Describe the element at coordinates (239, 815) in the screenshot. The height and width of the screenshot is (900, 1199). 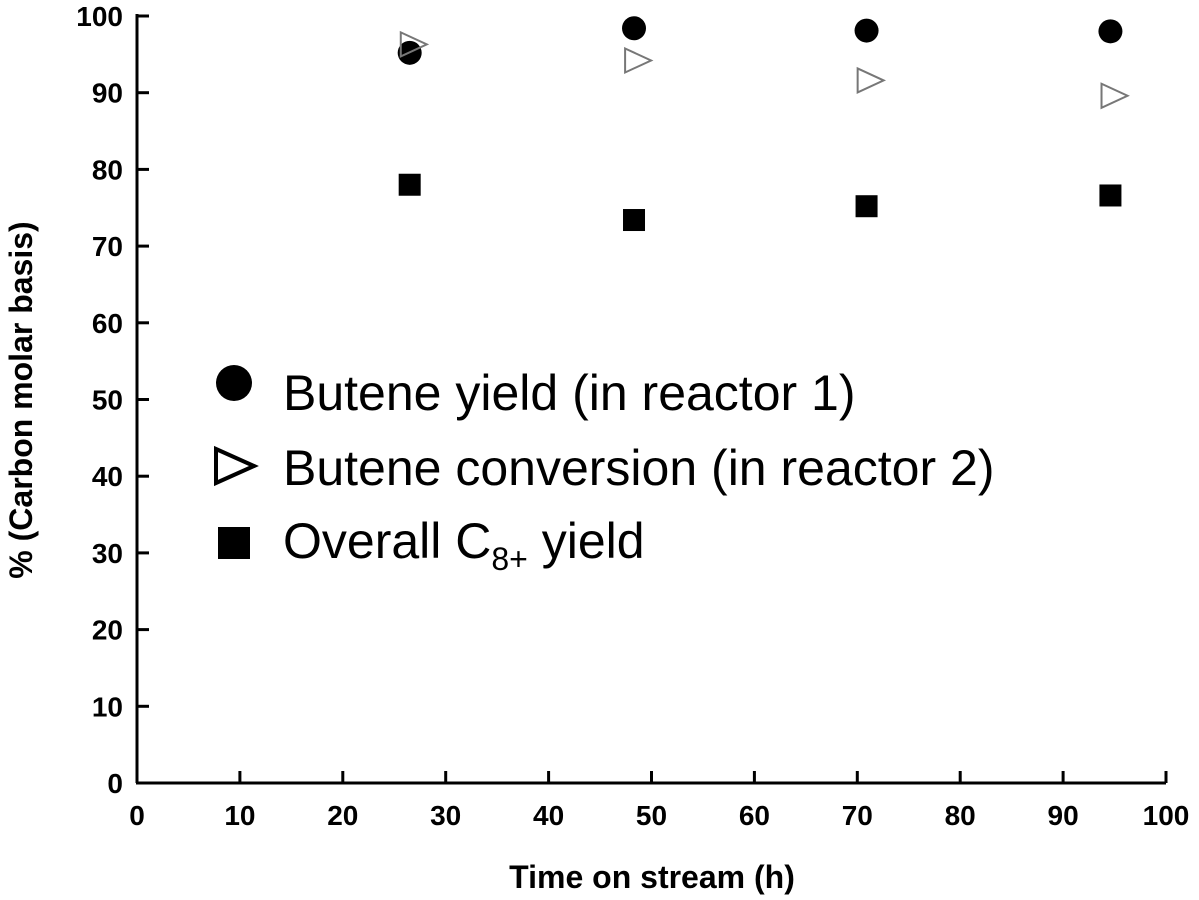
I see `x-tick-label: 10` at that location.